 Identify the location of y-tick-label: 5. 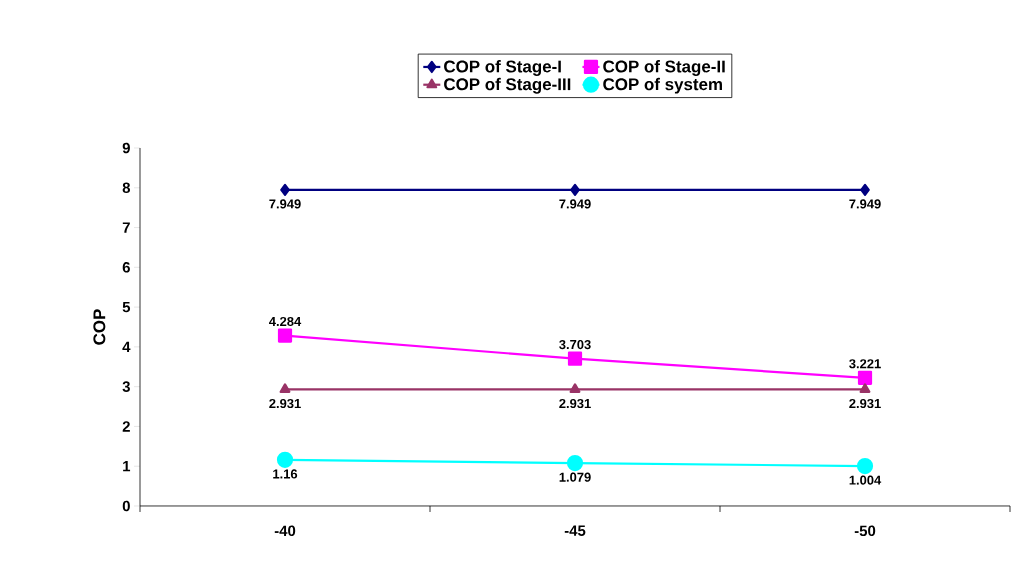
(126, 307).